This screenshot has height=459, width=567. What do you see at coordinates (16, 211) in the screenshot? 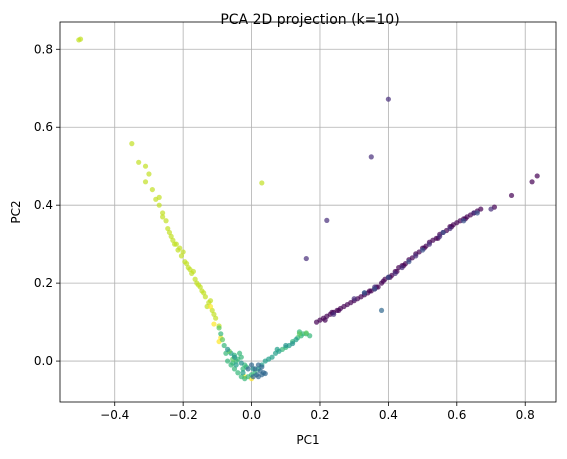
I see `y-axis-label: PC2` at bounding box center [16, 211].